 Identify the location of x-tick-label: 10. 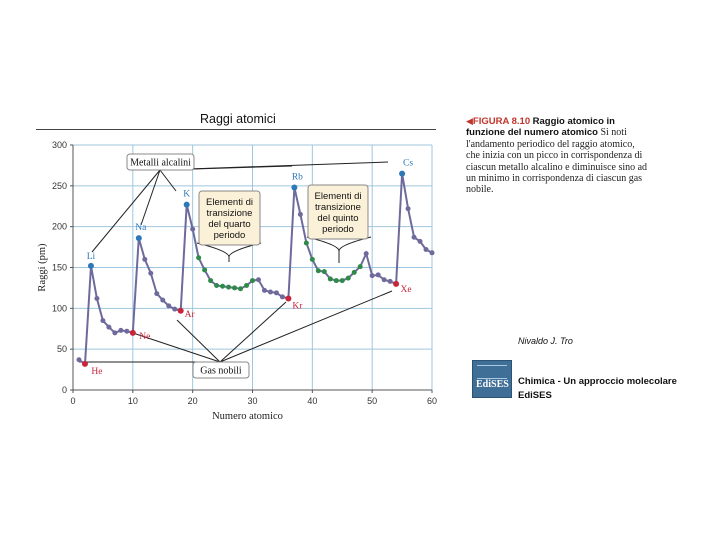
(133, 401).